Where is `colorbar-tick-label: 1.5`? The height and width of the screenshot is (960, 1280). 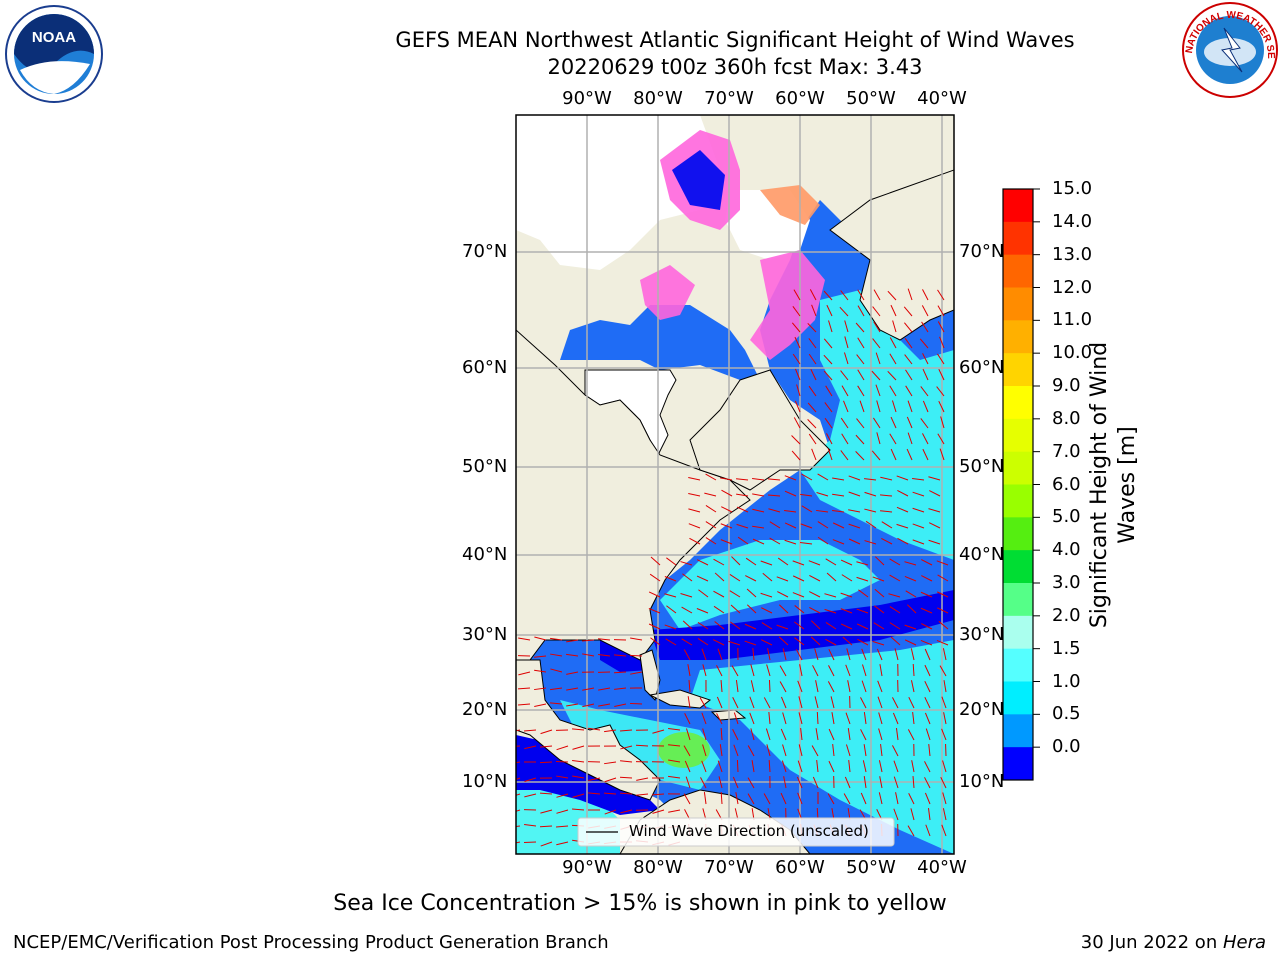
colorbar-tick-label: 1.5 is located at coordinates (1066, 648).